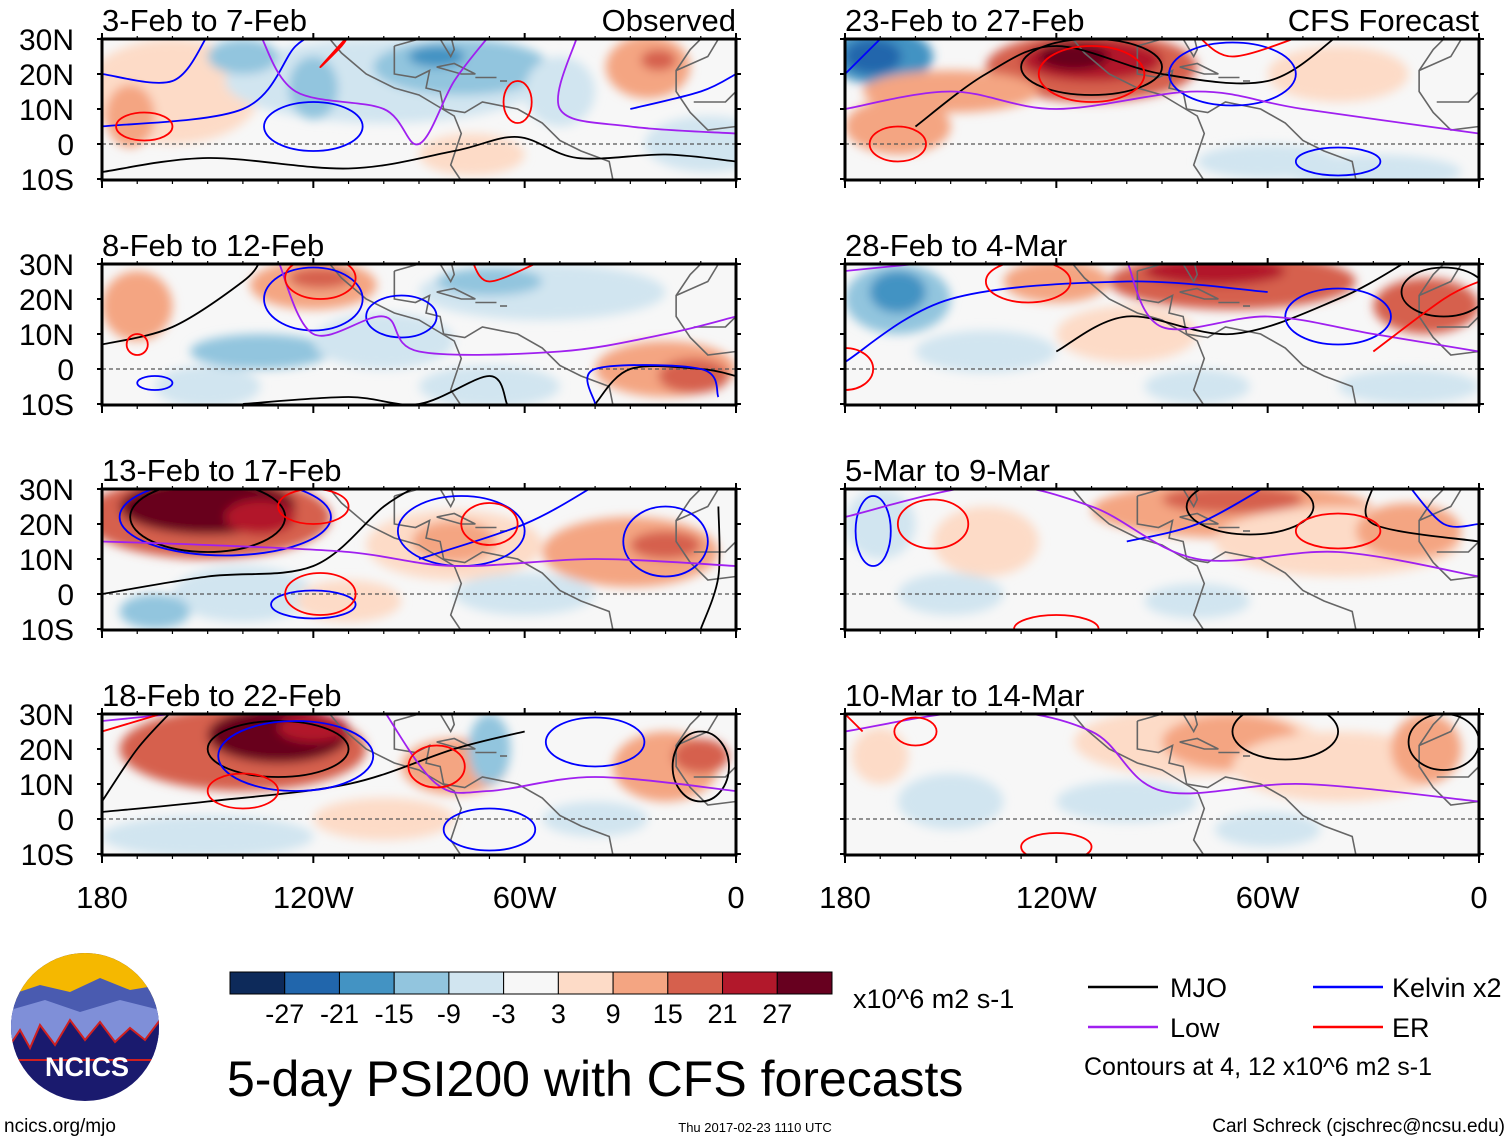 This screenshot has height=1142, width=1510. What do you see at coordinates (85, 1027) in the screenshot?
I see `ncics-logo: NCICS` at bounding box center [85, 1027].